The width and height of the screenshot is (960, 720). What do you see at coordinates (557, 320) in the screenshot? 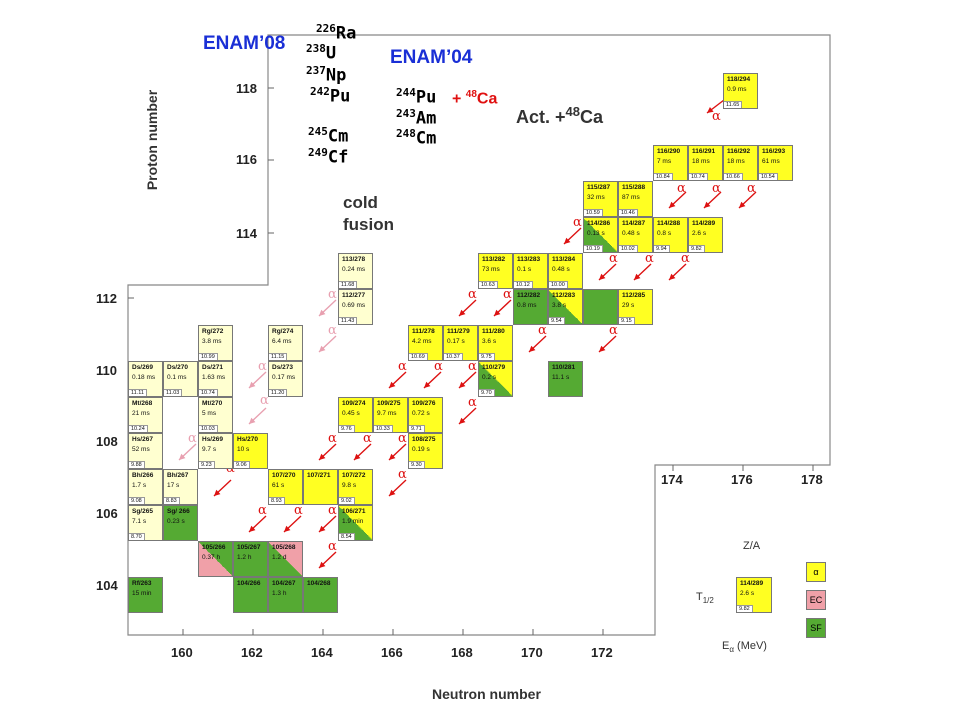
I see `nuclide-alpha-energy: 9.54` at bounding box center [557, 320].